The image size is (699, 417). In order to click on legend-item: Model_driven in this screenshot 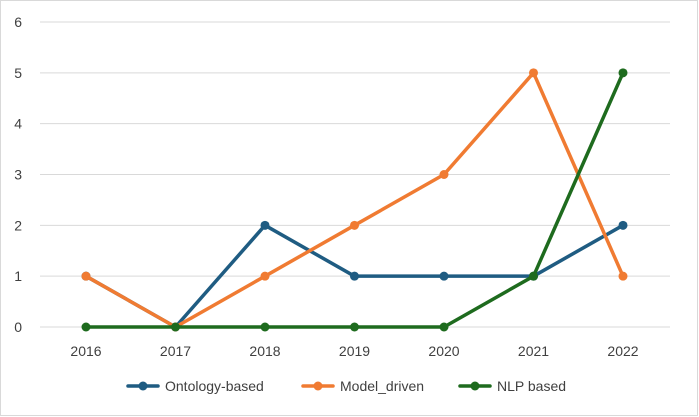, I will do `click(362, 386)`.